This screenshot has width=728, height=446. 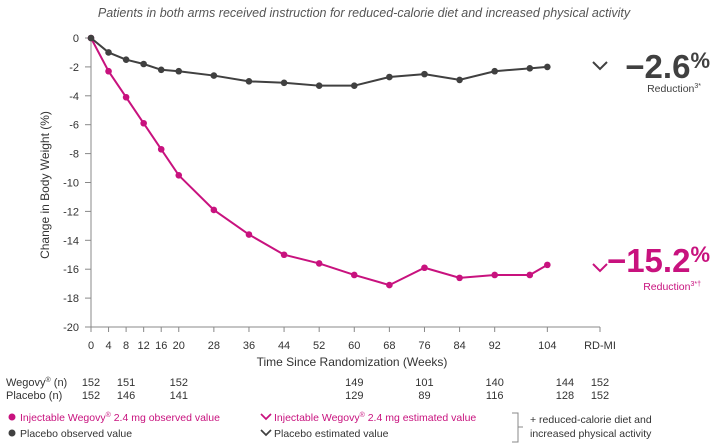 I want to click on y-tick-label: -16, so click(x=71, y=270).